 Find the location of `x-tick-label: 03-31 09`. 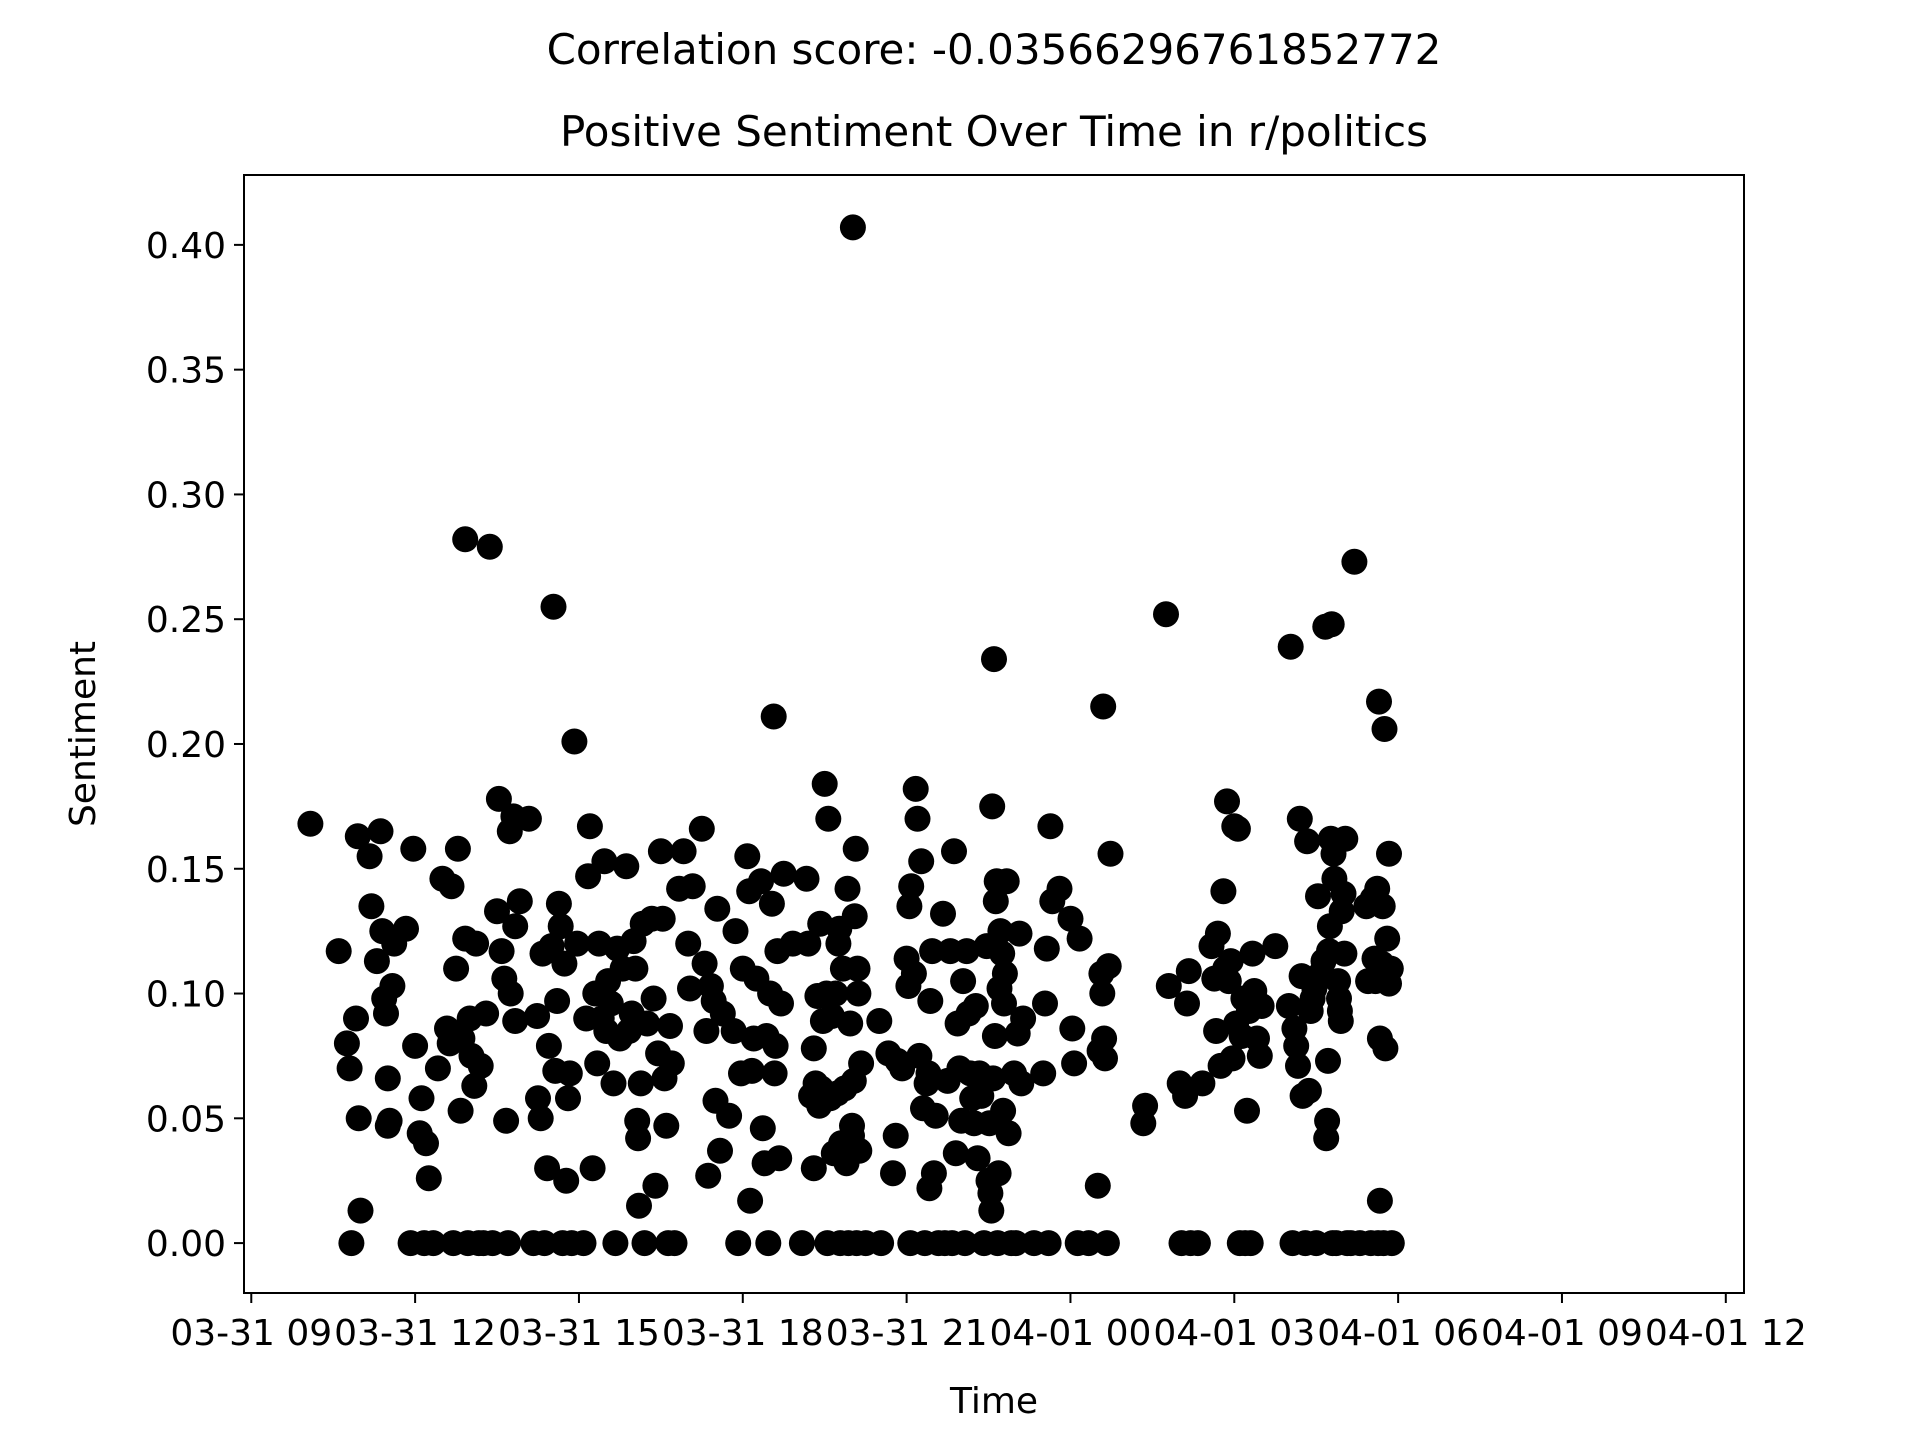

x-tick-label: 03-31 09 is located at coordinates (251, 1333).